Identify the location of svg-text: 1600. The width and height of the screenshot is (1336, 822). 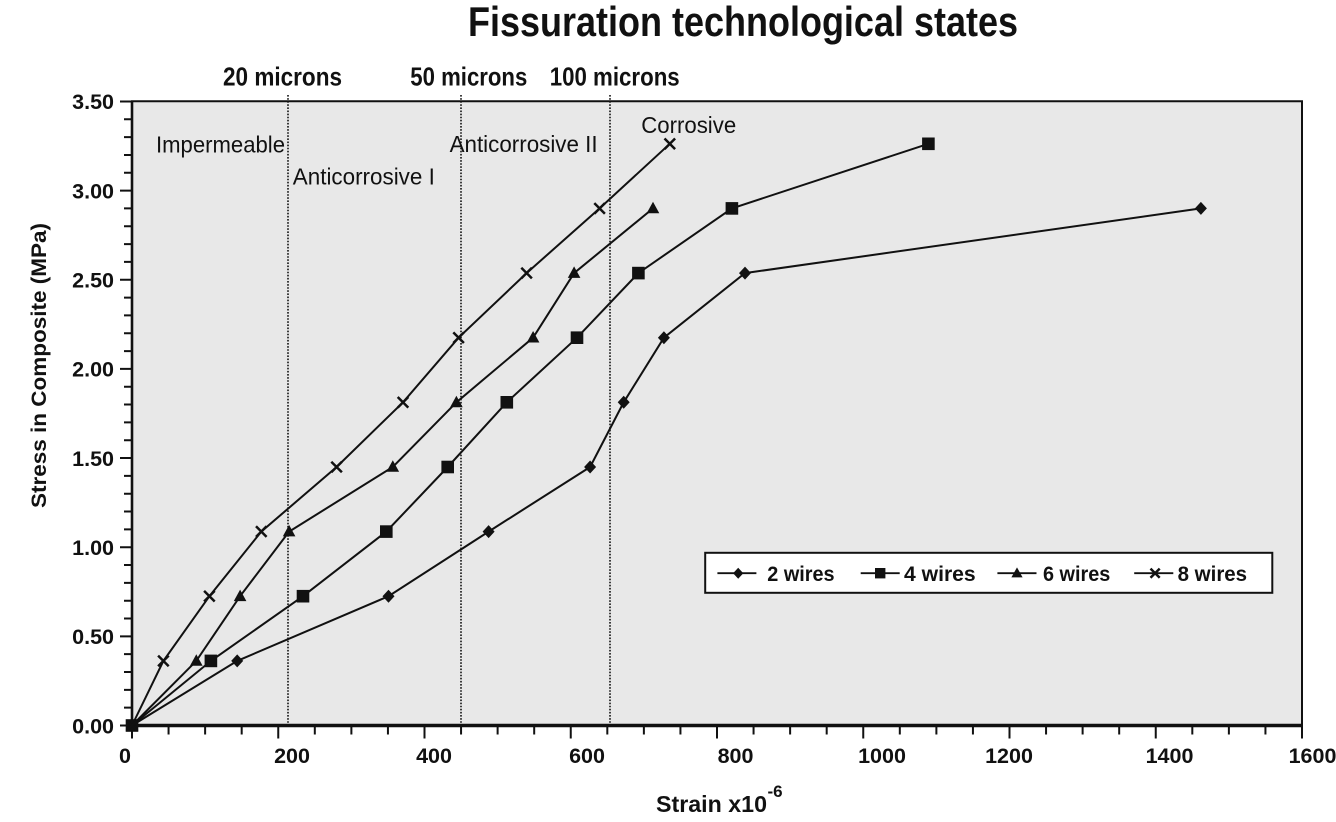
(1312, 756).